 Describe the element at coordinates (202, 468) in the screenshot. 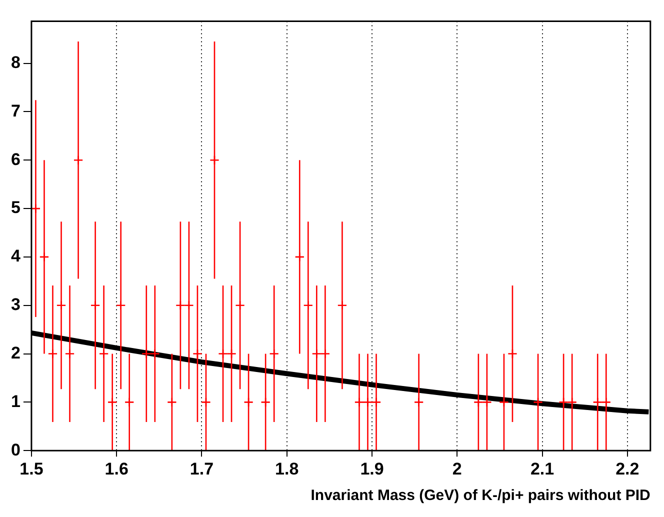

I see `x-tick-label: 1.7` at that location.